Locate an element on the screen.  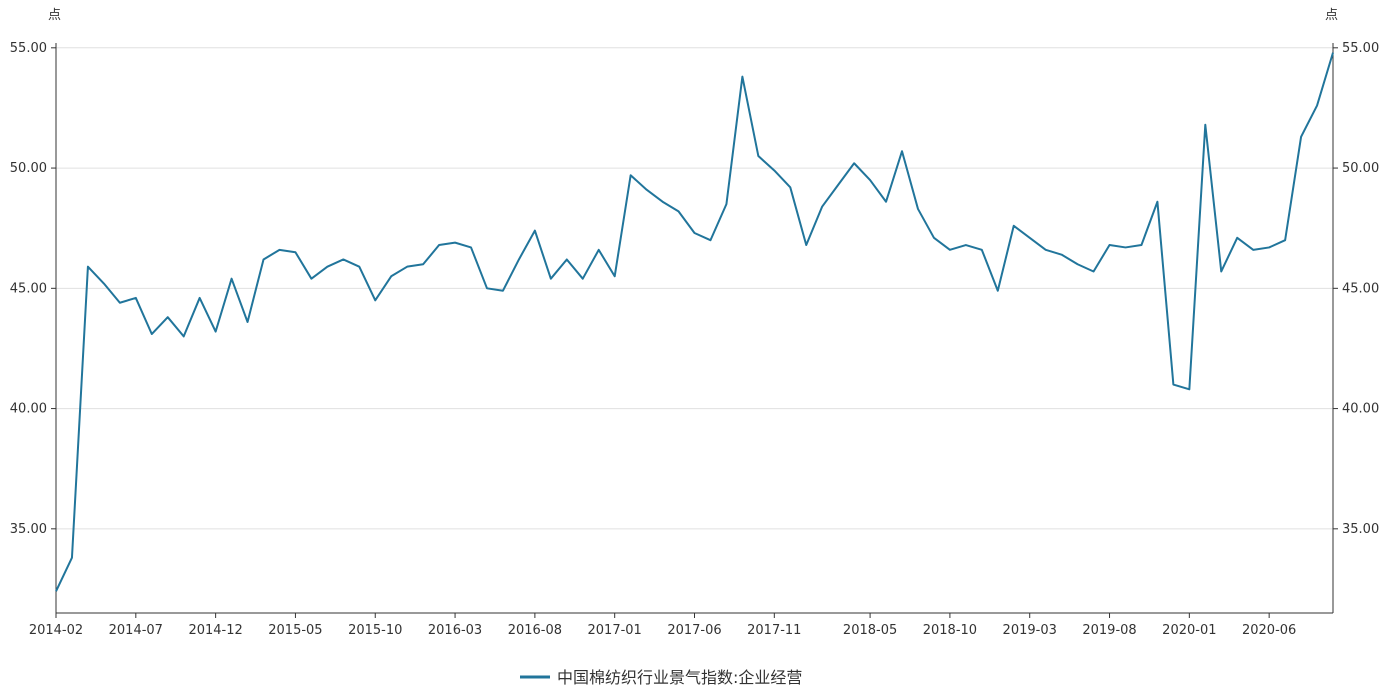
left-axis-unit: 点 is located at coordinates (54, 15).